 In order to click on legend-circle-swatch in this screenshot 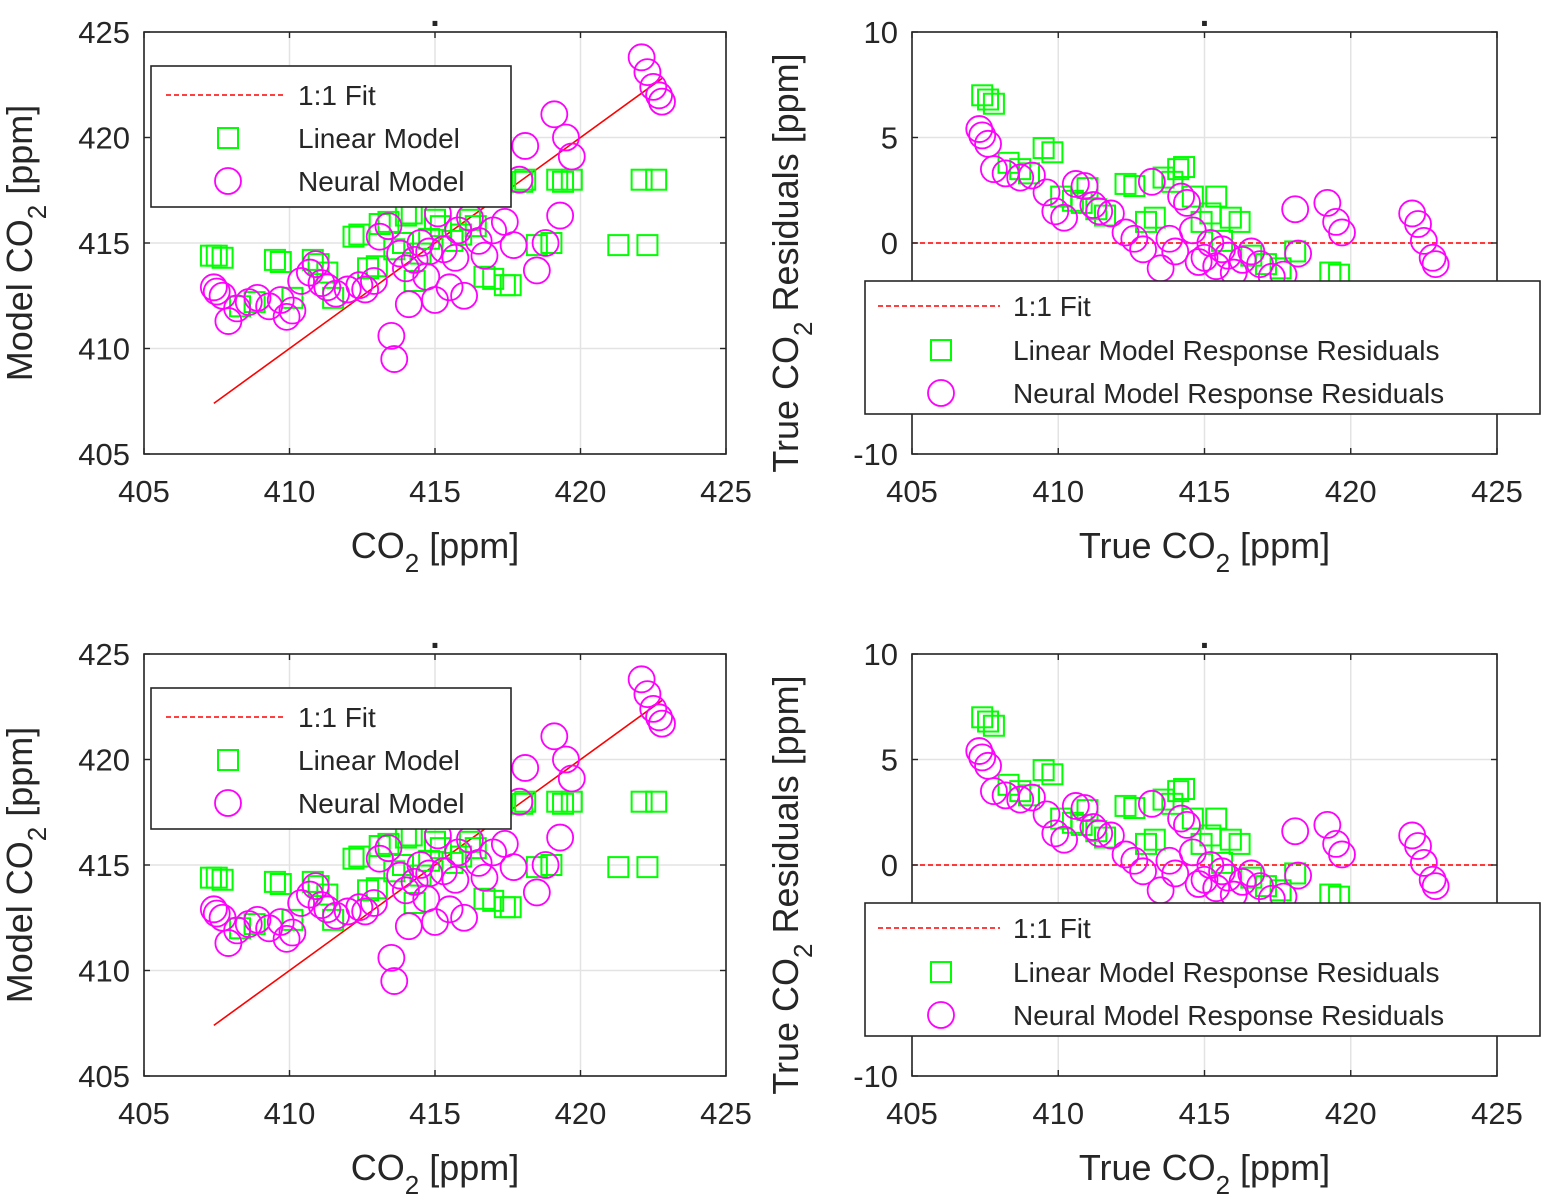, I will do `click(941, 1015)`.